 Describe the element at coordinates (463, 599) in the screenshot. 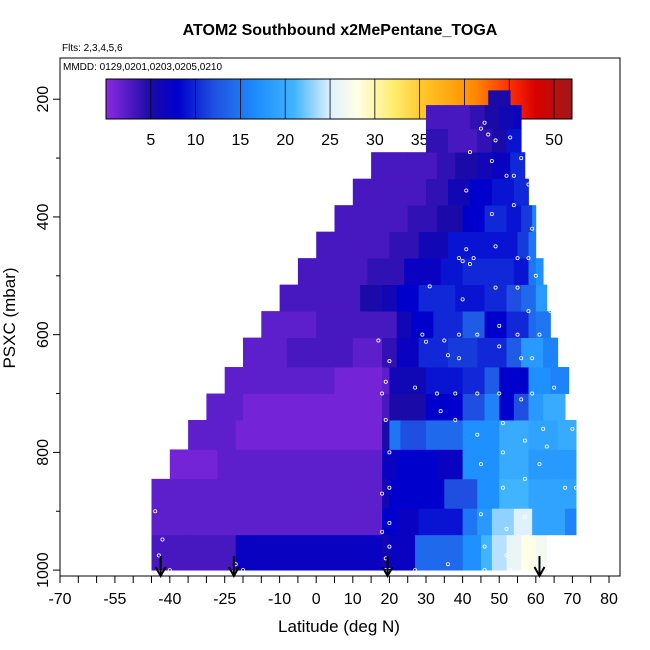

I see `x-tick-label: 40` at that location.